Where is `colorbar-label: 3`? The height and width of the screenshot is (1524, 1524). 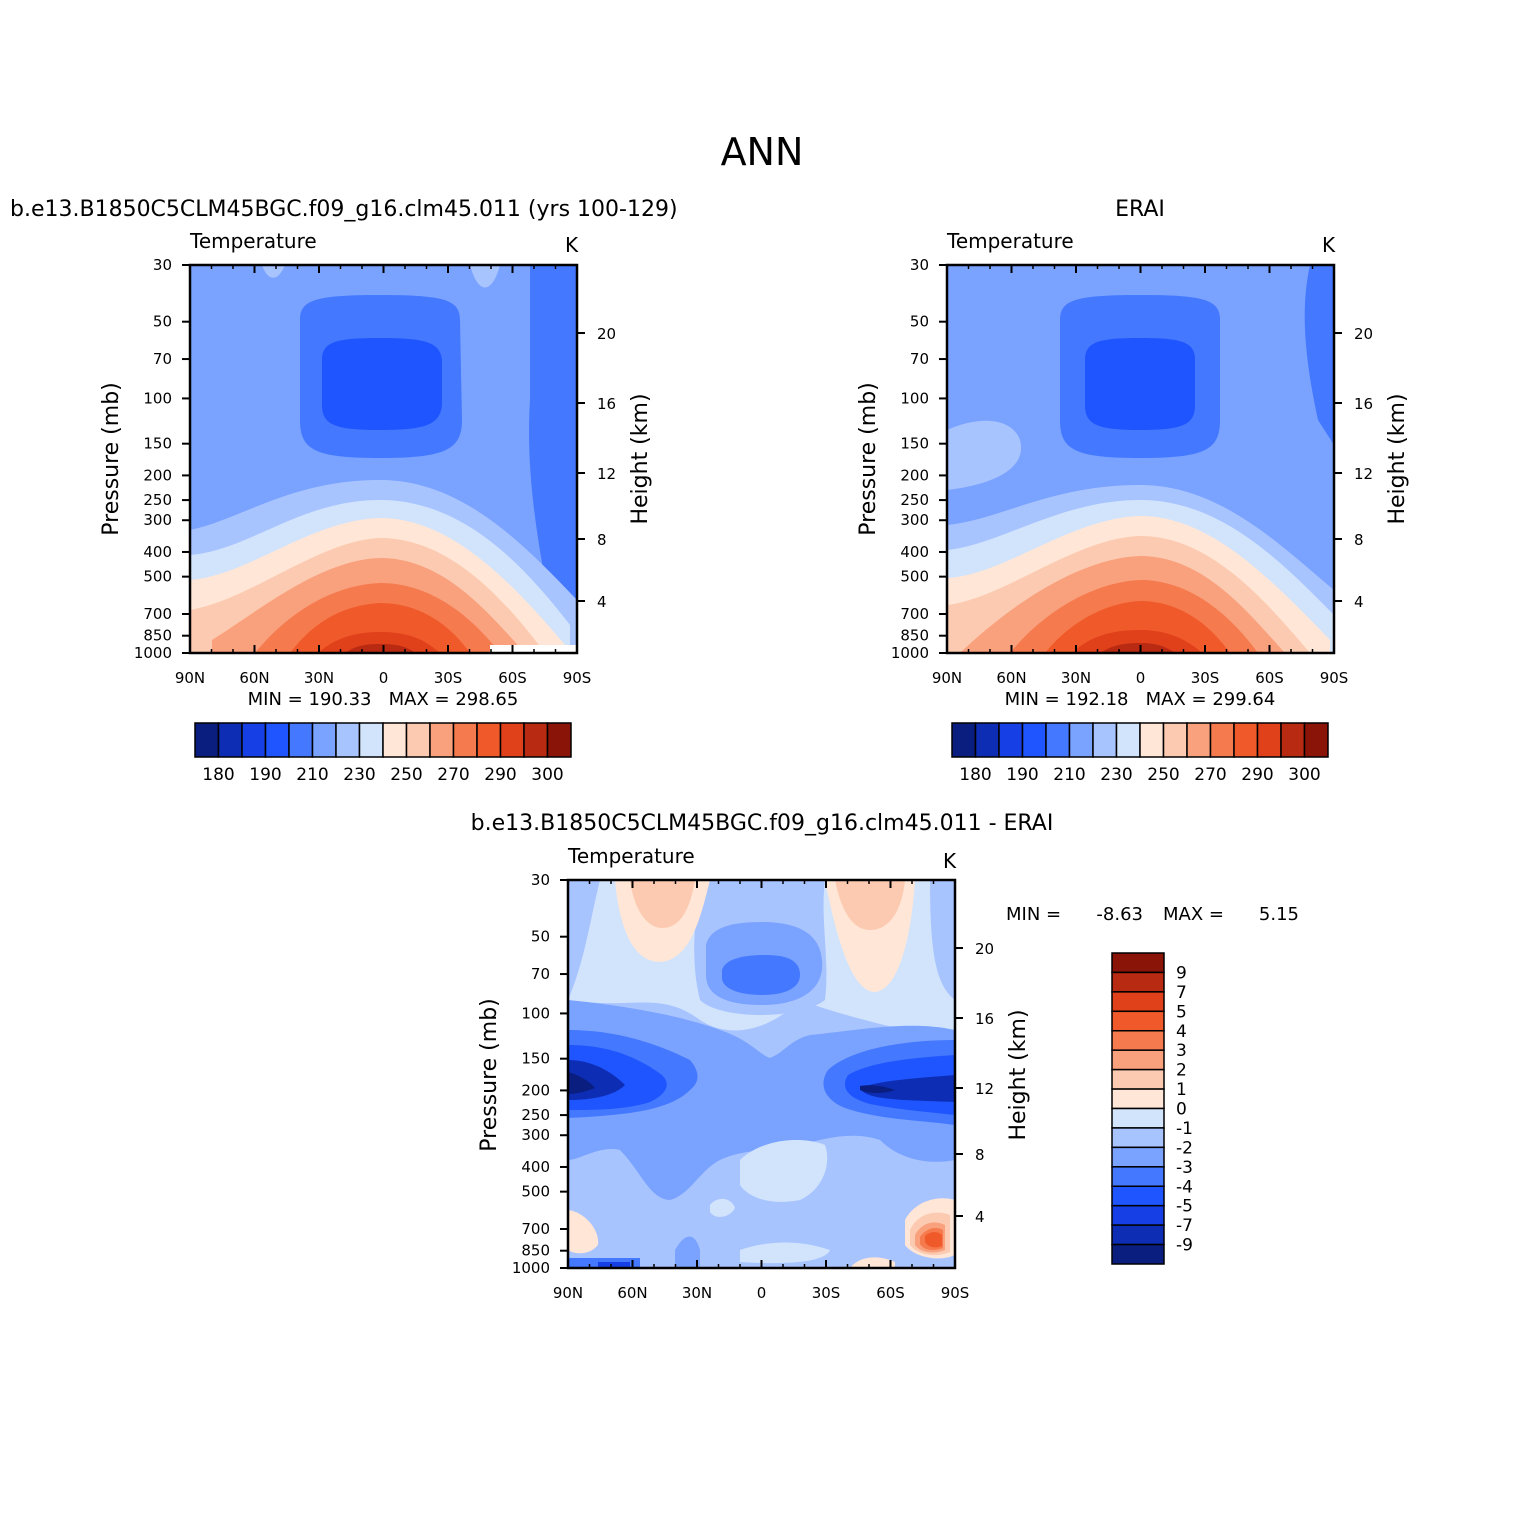 colorbar-label: 3 is located at coordinates (1181, 1051).